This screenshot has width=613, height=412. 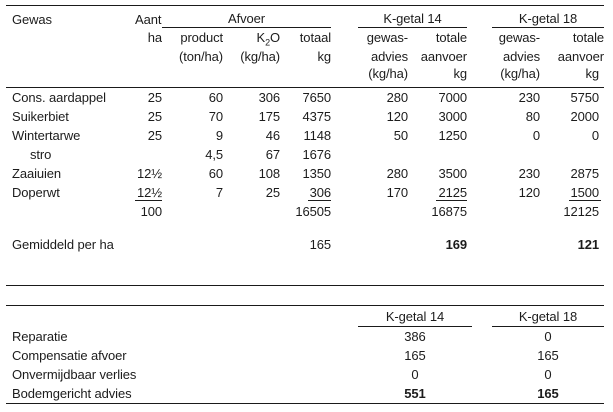 I want to click on cell-k18-aanvoer, so click(x=572, y=154).